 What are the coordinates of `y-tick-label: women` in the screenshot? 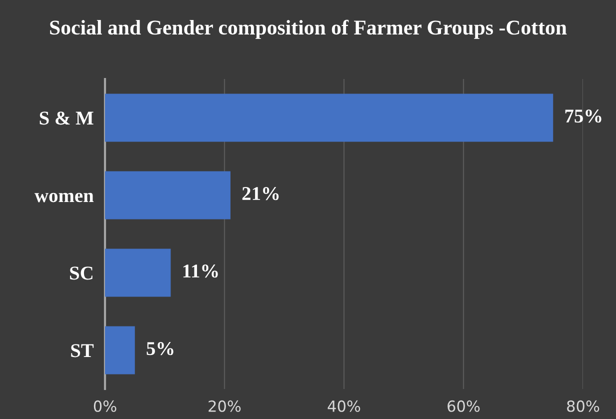 It's located at (64, 197).